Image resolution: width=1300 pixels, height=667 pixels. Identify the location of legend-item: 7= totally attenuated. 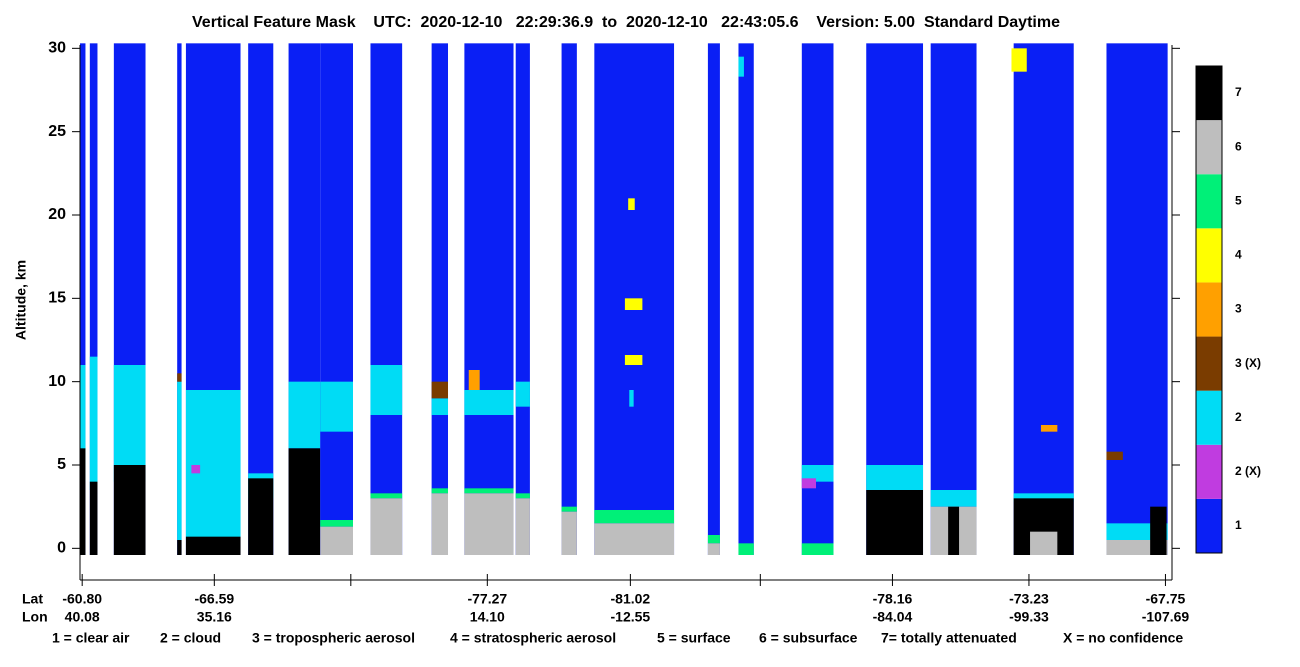
(949, 638).